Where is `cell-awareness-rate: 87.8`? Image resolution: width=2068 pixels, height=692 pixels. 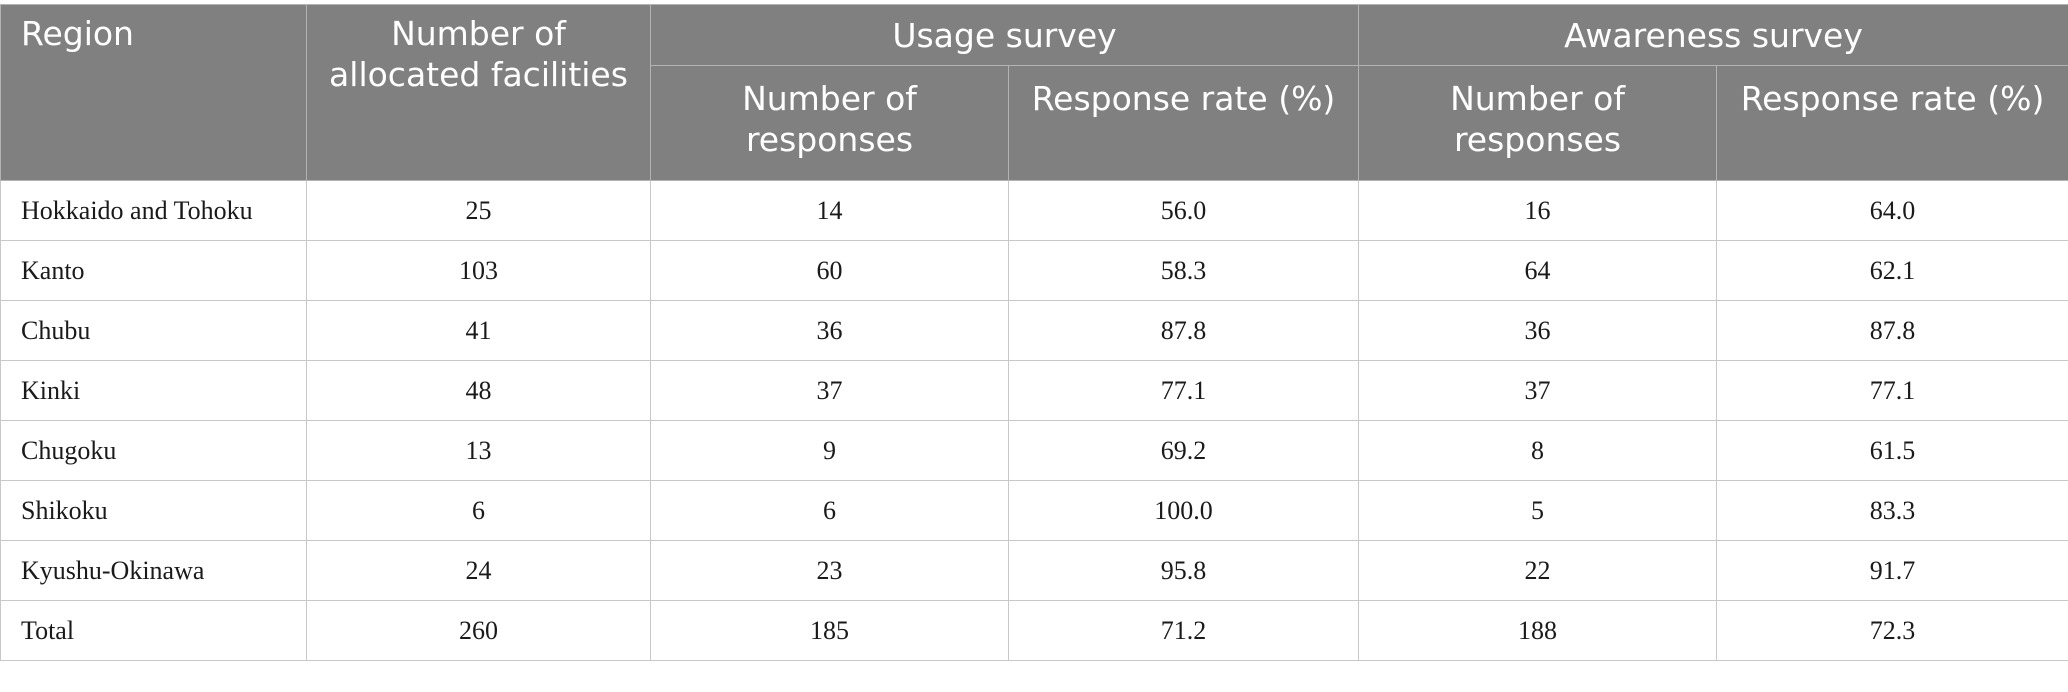
cell-awareness-rate: 87.8 is located at coordinates (1892, 330).